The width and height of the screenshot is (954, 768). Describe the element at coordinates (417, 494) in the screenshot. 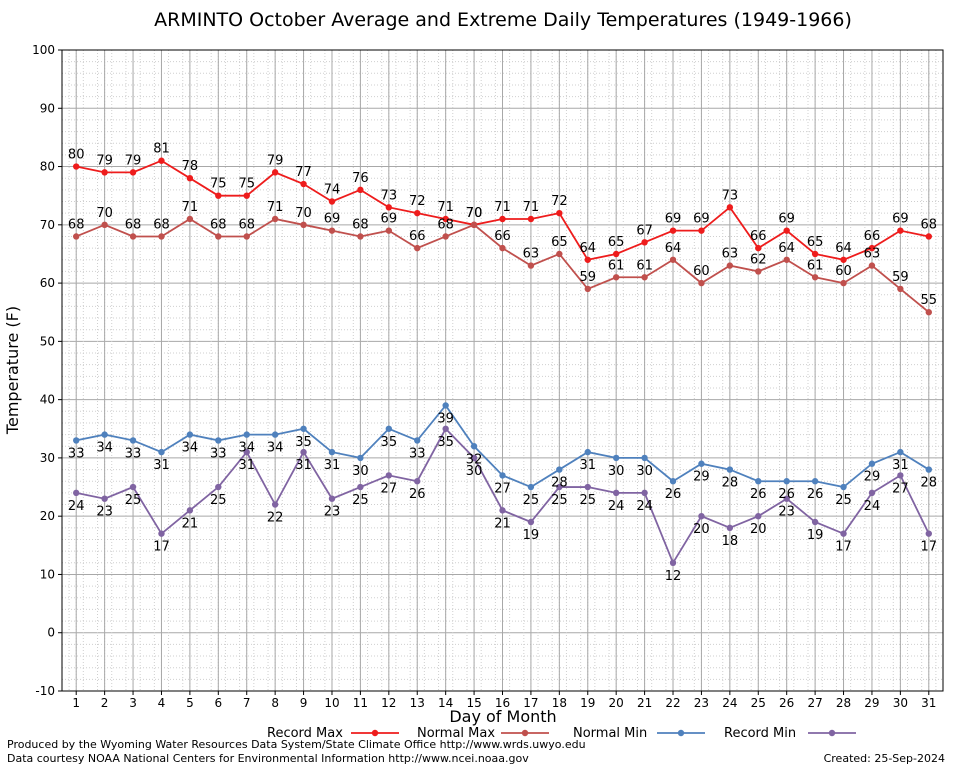

I see `data-label-record-min: 26` at that location.